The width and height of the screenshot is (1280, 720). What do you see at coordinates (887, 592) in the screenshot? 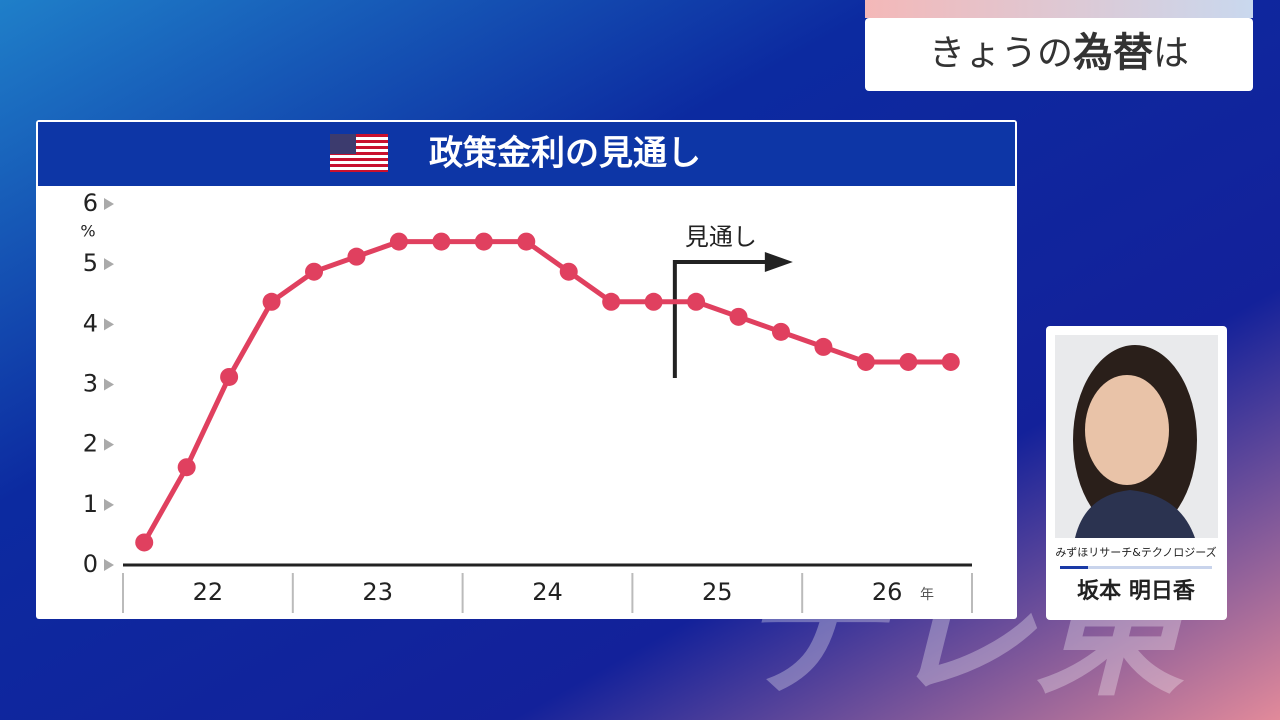
I see `x-tick-label: 26` at bounding box center [887, 592].